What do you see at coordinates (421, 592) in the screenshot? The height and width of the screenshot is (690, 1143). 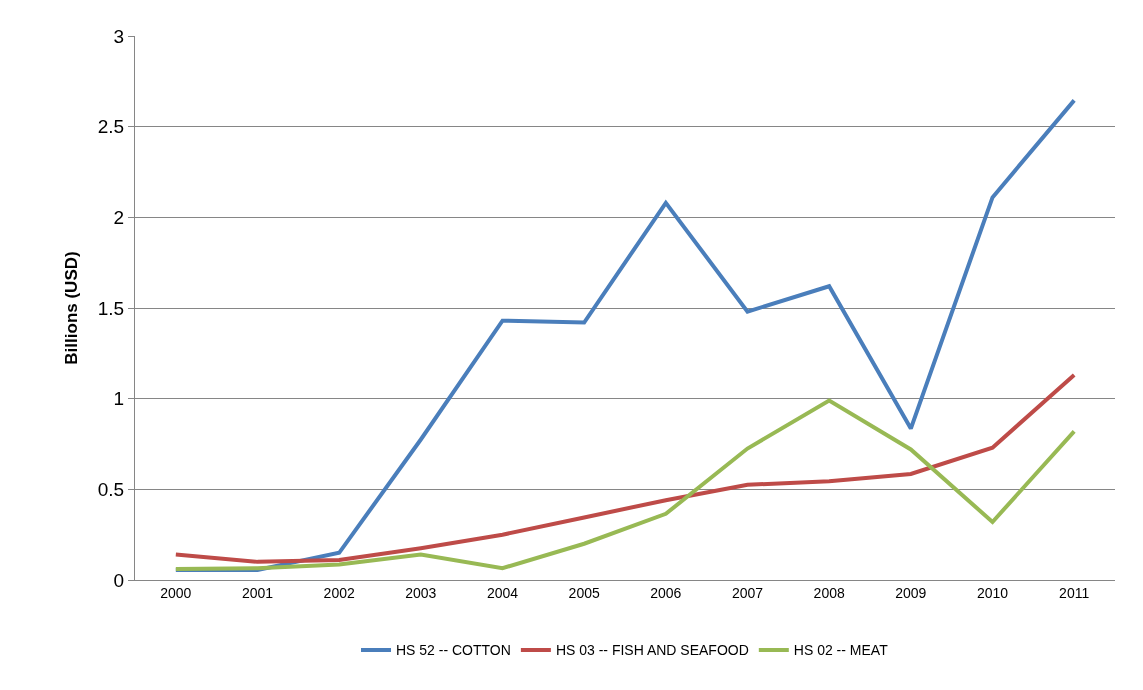 I see `x-tick-label: 2003` at bounding box center [421, 592].